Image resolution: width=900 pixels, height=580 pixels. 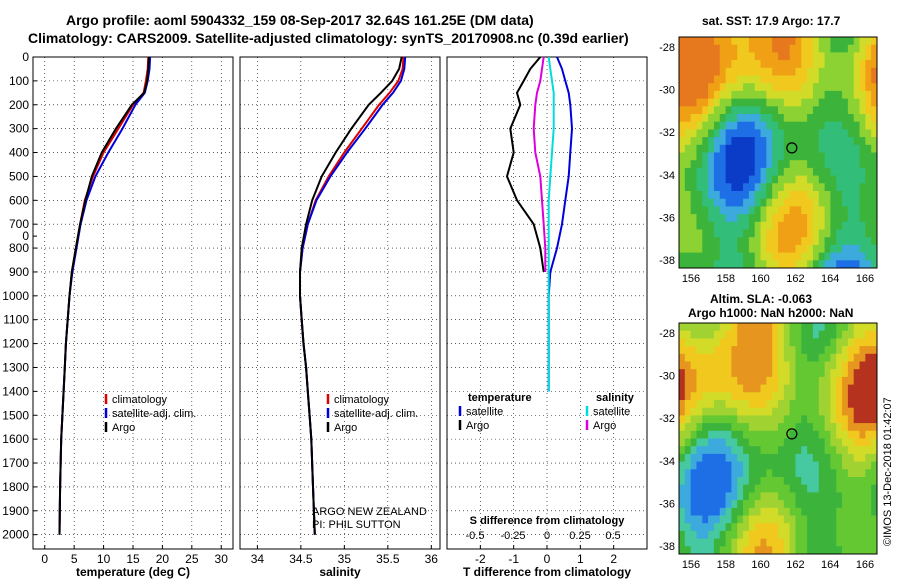 What do you see at coordinates (480, 559) in the screenshot?
I see `x-tick-label: -2` at bounding box center [480, 559].